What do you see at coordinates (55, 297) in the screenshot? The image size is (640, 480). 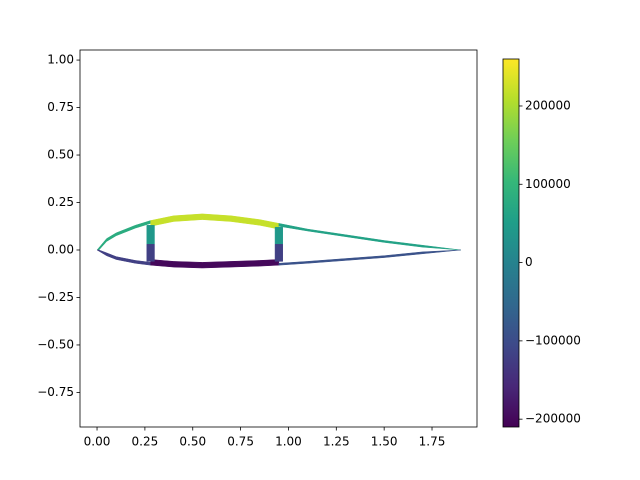 I see `y-tick-label: −0.25` at bounding box center [55, 297].